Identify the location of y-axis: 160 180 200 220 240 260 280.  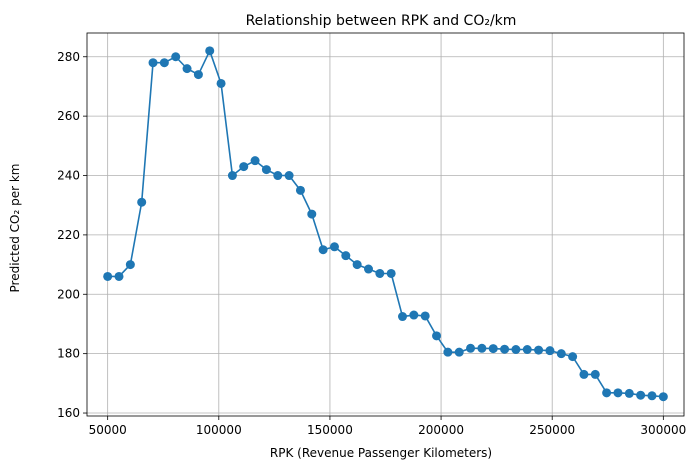
(72, 235).